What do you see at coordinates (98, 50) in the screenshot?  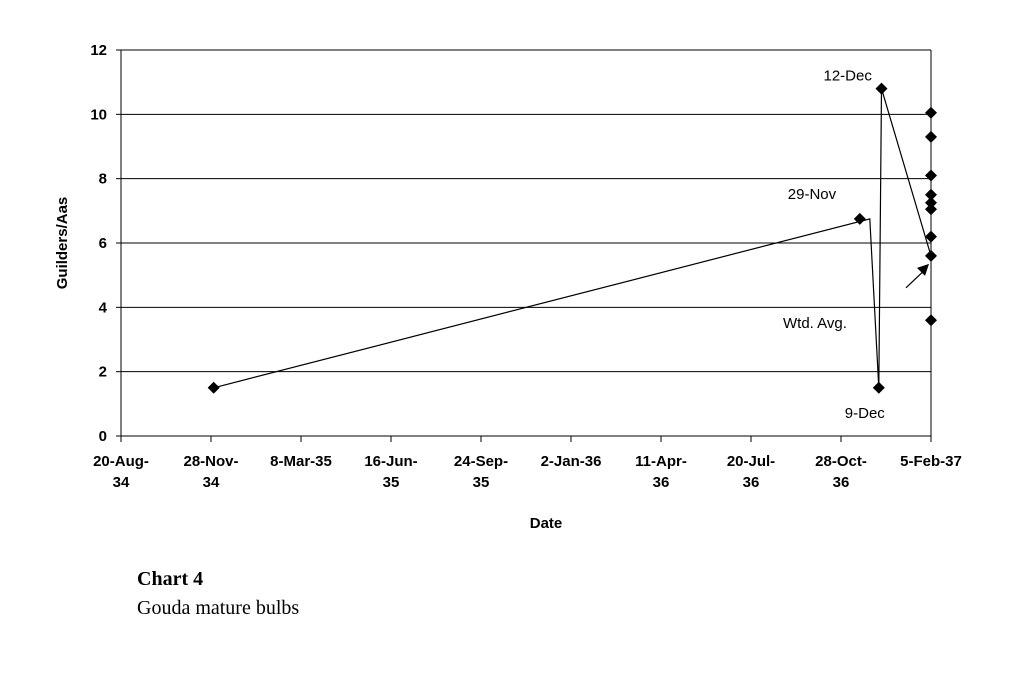 I see `y-tick-label: 12` at bounding box center [98, 50].